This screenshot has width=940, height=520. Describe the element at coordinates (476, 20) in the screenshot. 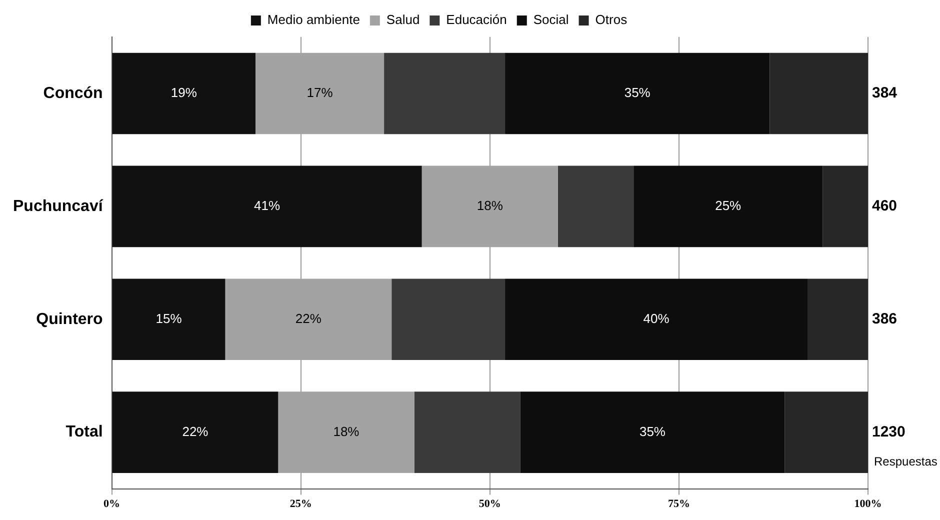

I see `legend-label: Educación` at that location.